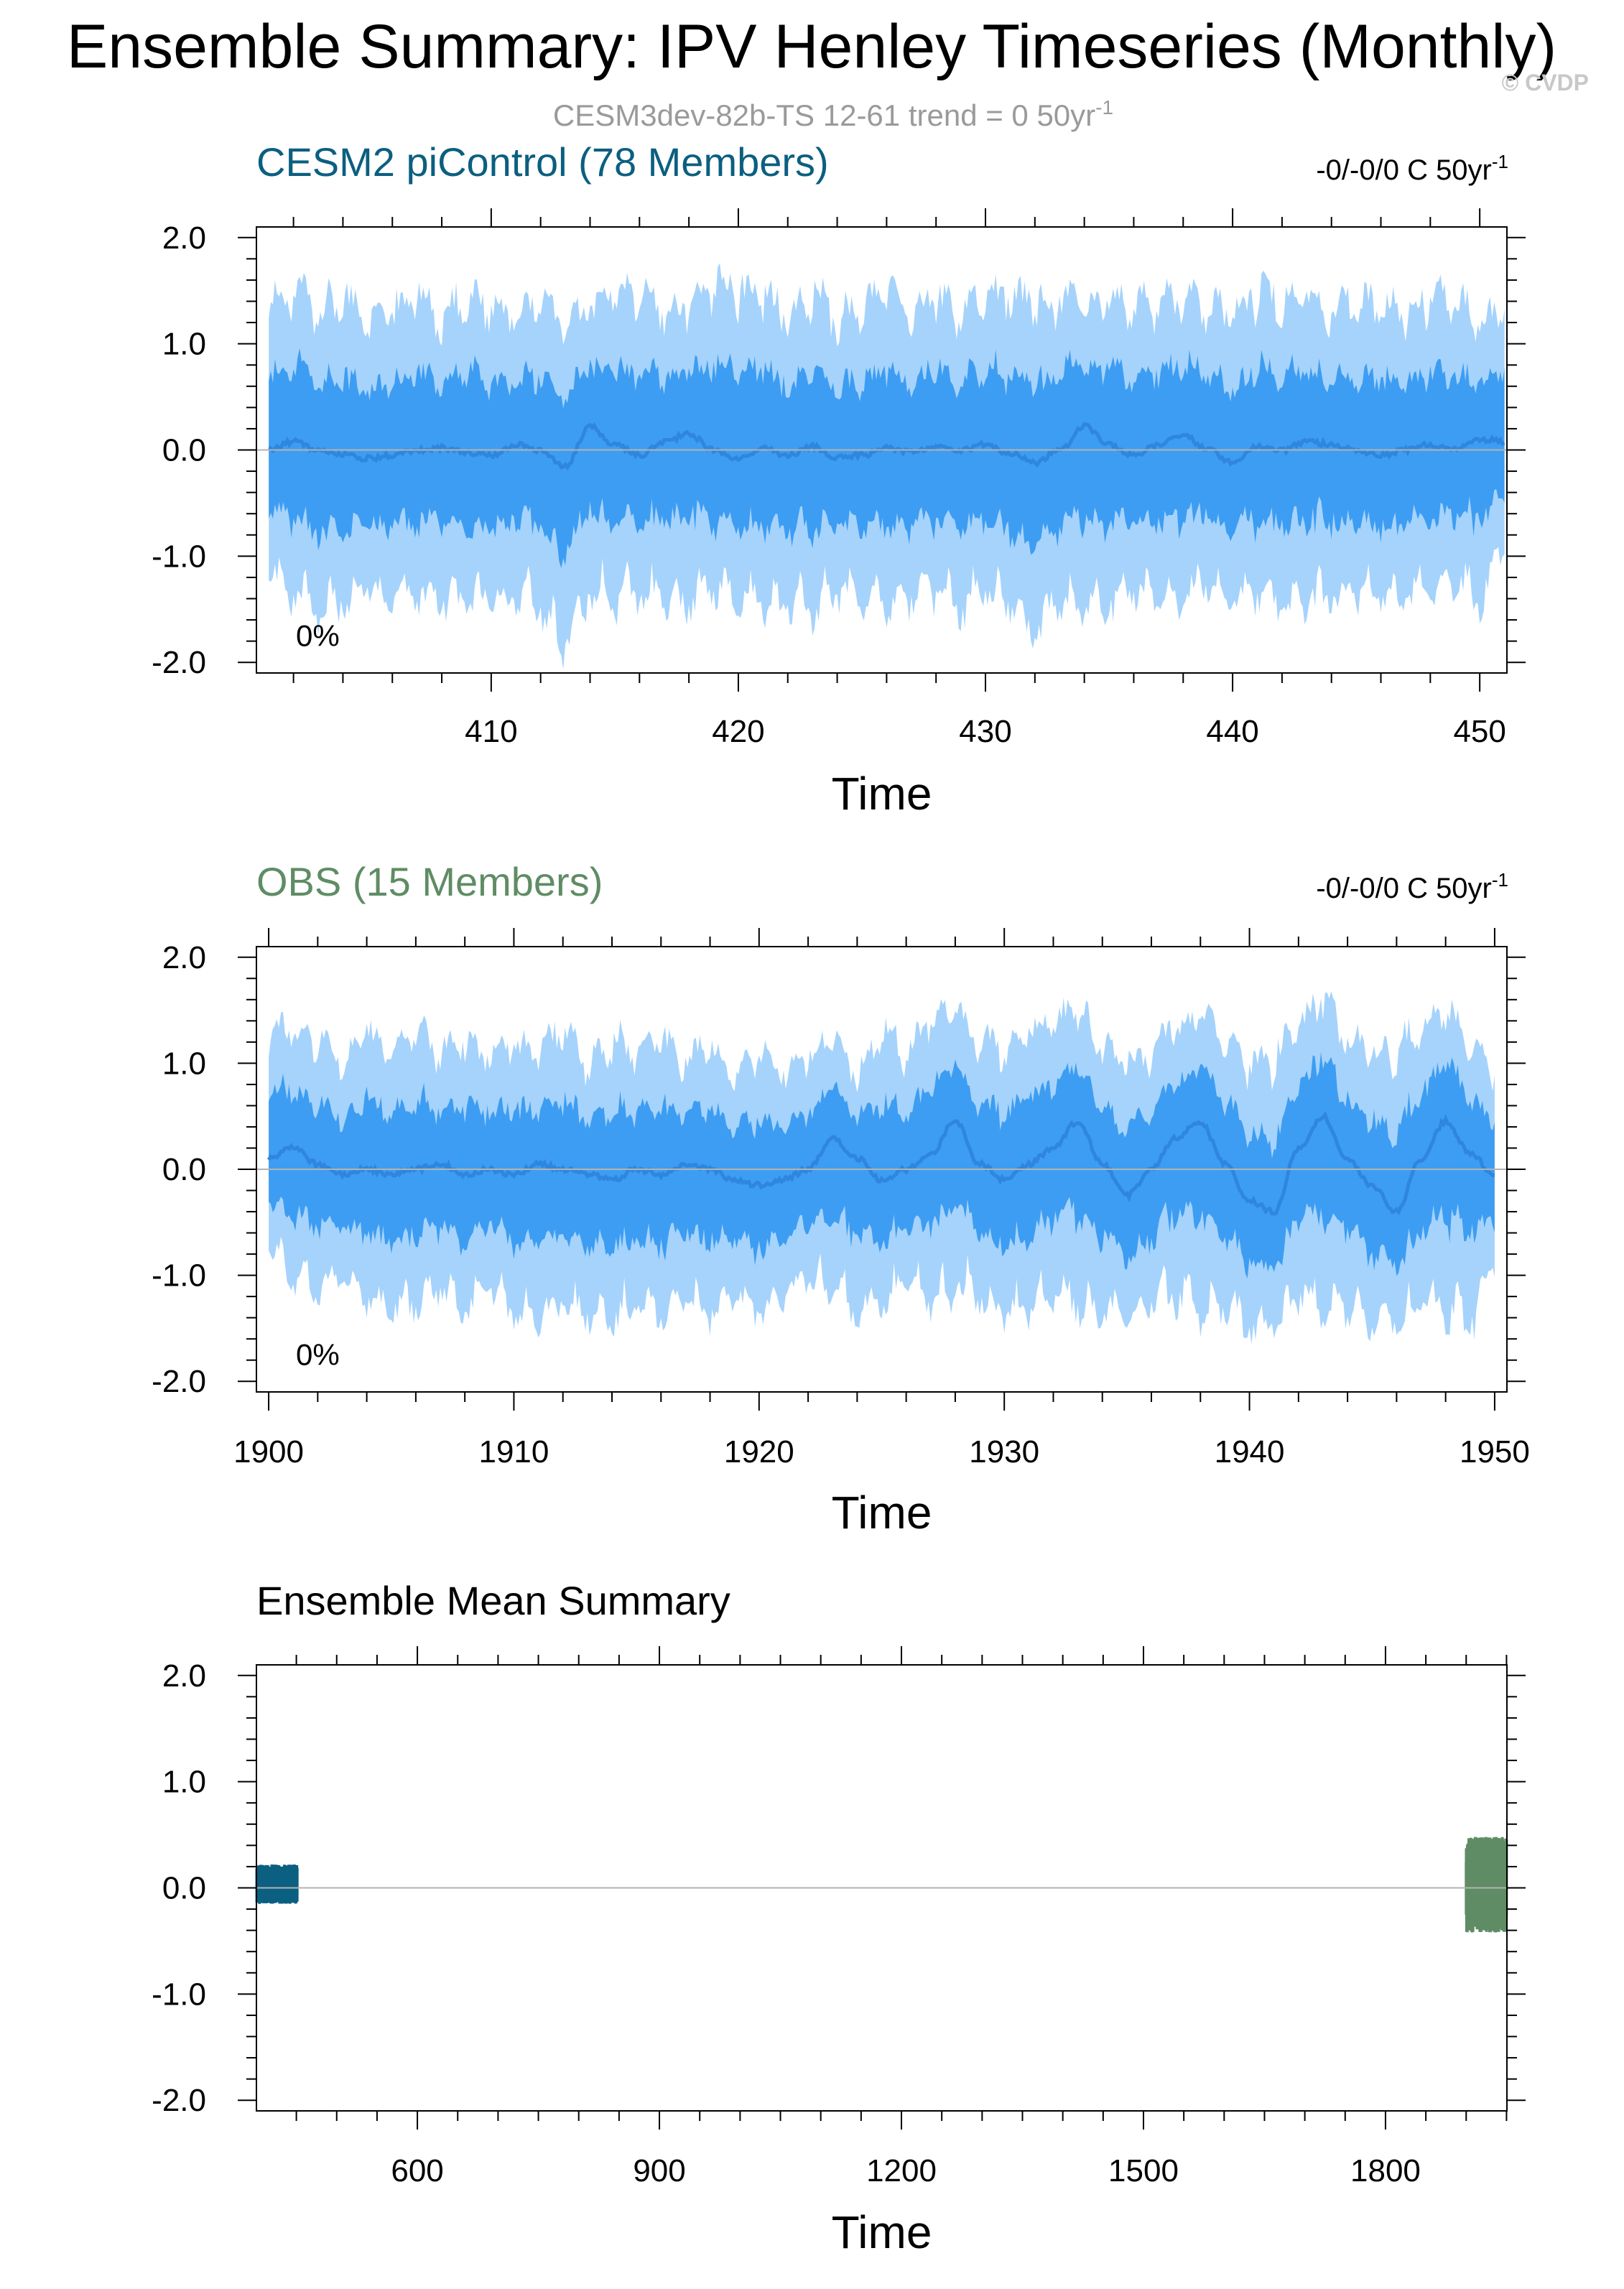 The width and height of the screenshot is (1624, 2289). What do you see at coordinates (901, 2170) in the screenshot?
I see `x-tick-label: 1200` at bounding box center [901, 2170].